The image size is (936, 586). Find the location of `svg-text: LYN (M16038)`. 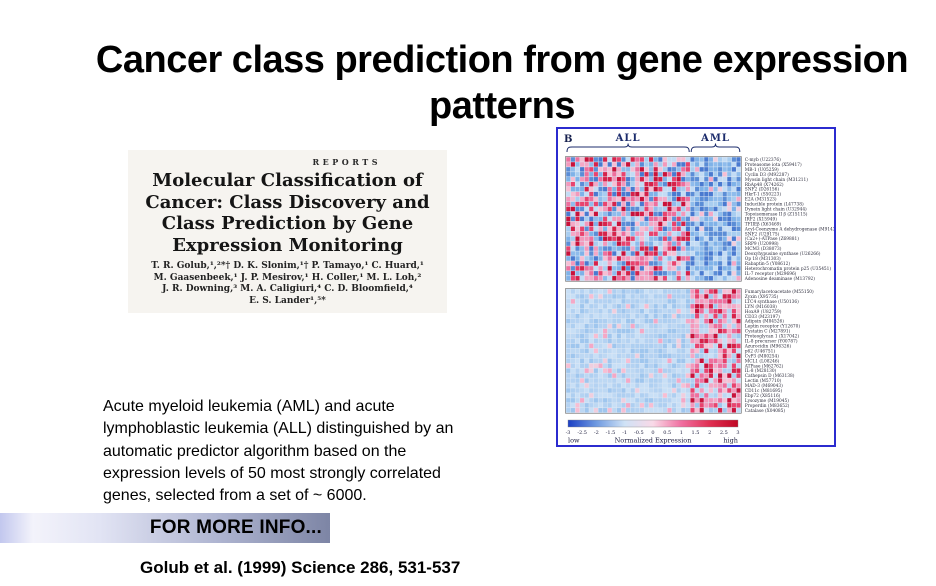

svg-text: LYN (M16038) is located at coordinates (761, 307).